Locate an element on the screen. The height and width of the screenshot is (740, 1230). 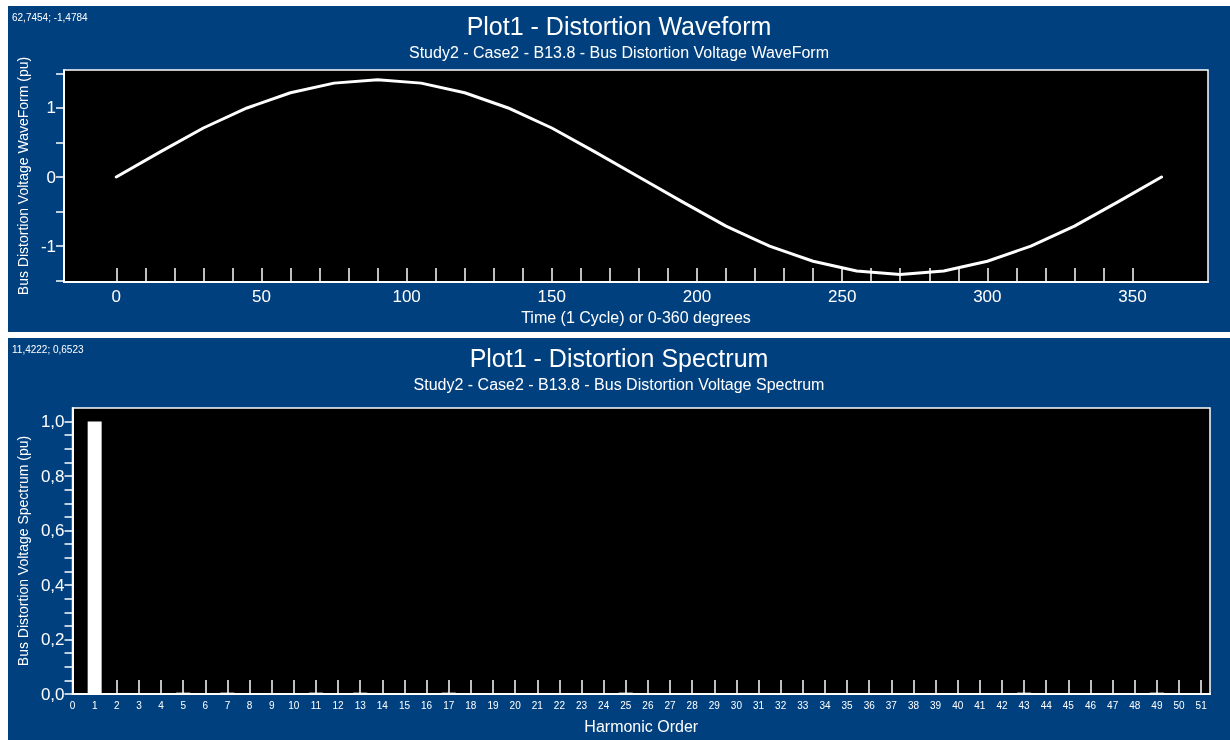
x-tick-label: 36 is located at coordinates (869, 705).